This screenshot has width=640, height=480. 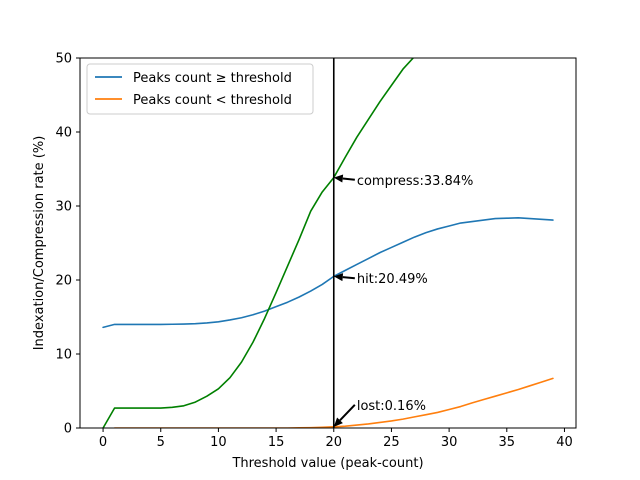 I want to click on annotation-arrow-lost, so click(x=347, y=412).